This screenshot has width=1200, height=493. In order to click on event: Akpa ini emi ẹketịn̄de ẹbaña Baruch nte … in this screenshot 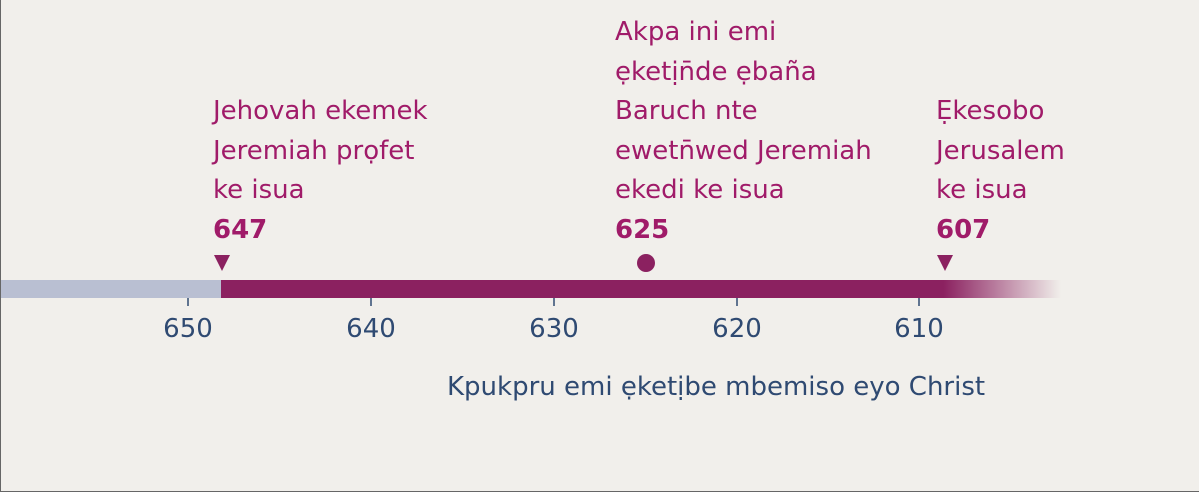, I will do `click(743, 131)`.